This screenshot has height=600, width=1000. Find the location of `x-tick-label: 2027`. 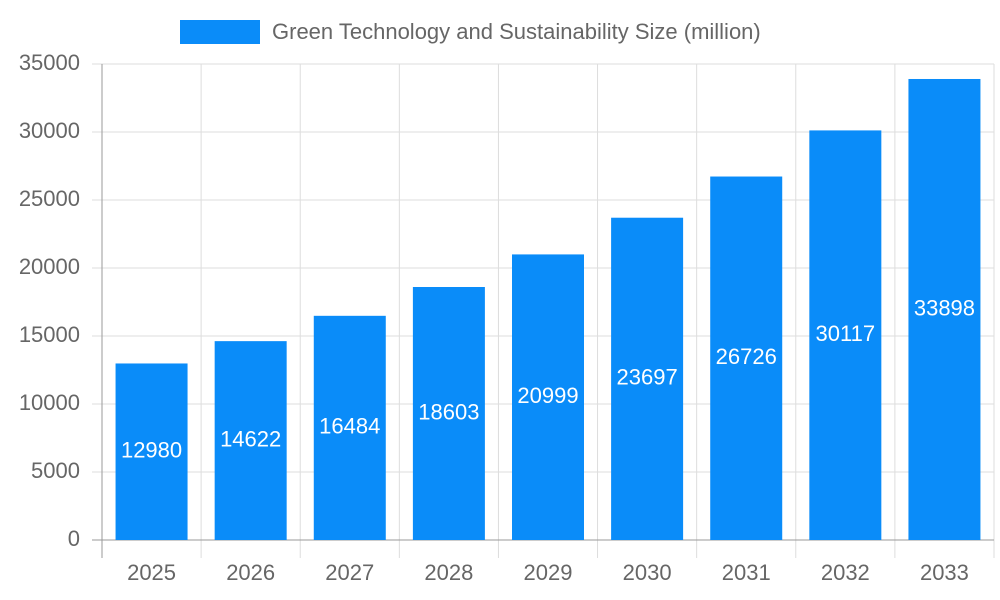

x-tick-label: 2027 is located at coordinates (349, 572).